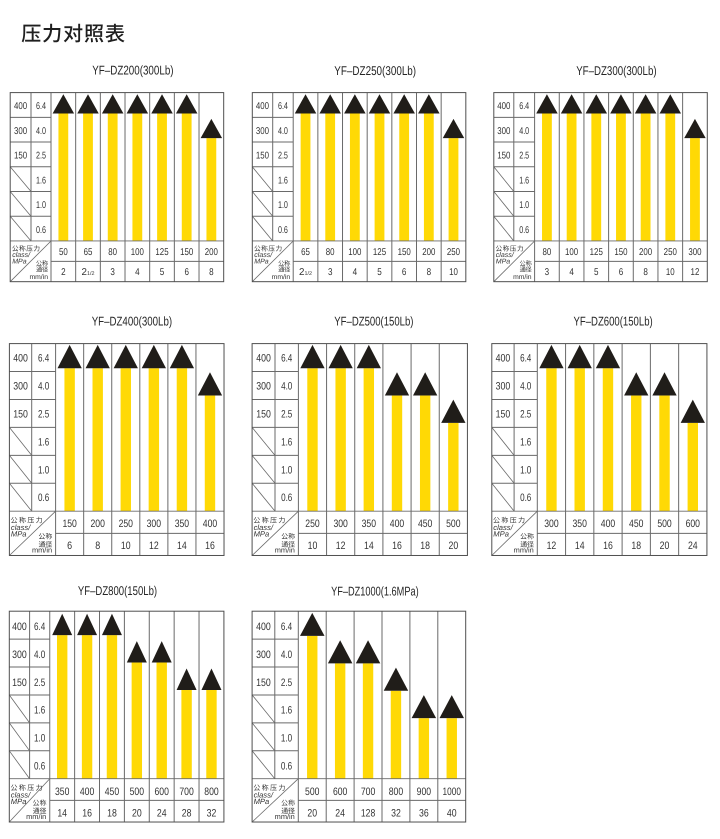 This screenshot has height=839, width=720. I want to click on svg-text: 128, so click(368, 814).